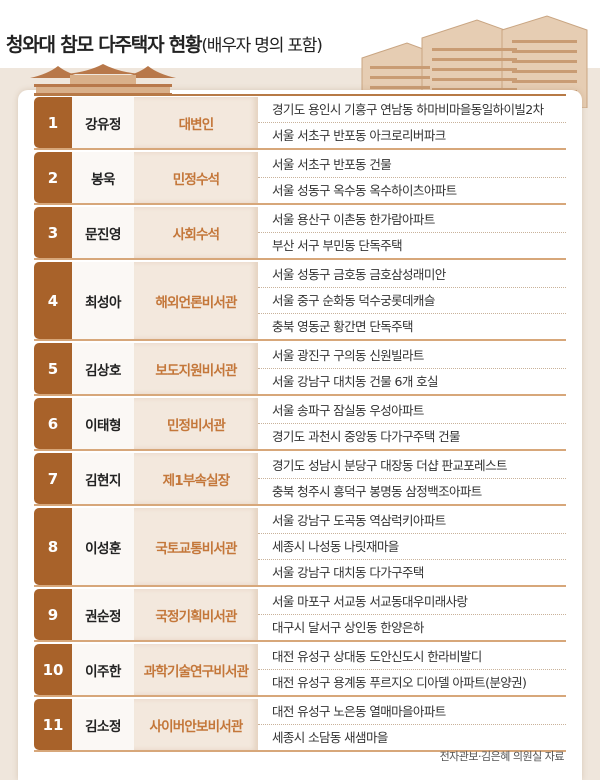 This screenshot has height=780, width=600. What do you see at coordinates (104, 45) in the screenshot?
I see `title-main: 청와대 참모 다주택자 현황` at bounding box center [104, 45].